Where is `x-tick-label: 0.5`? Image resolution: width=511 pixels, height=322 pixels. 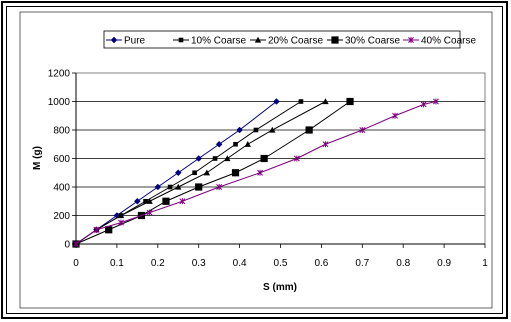 x-tick-label: 0.5 is located at coordinates (281, 263).